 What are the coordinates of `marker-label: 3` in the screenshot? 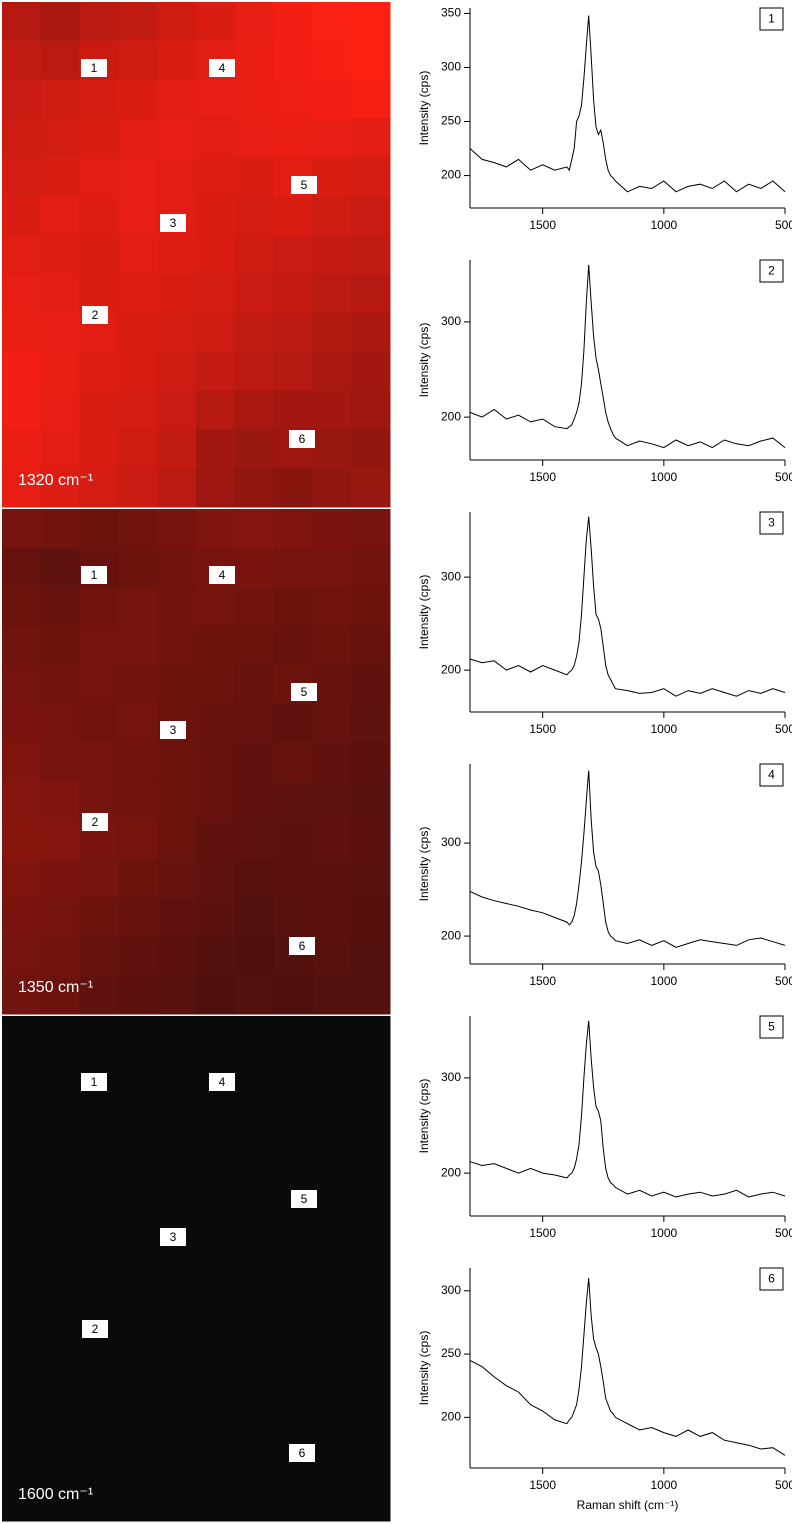 It's located at (173, 1237).